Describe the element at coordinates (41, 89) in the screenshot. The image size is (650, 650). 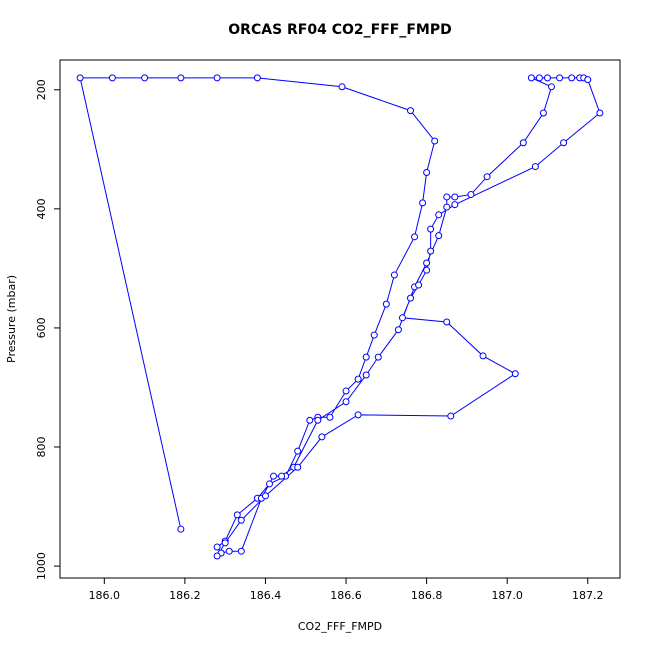
I see `y-tick-label: 200` at that location.